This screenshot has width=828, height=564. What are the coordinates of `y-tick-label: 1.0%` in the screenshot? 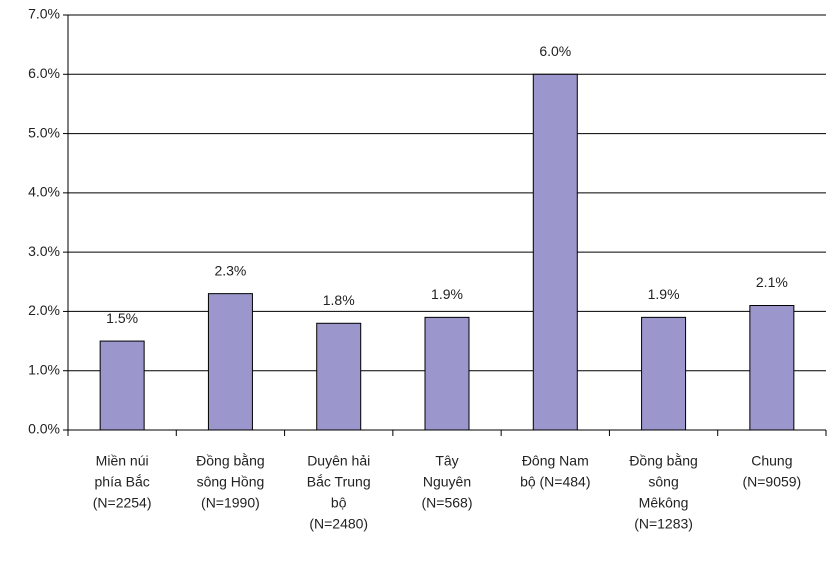 It's located at (44, 369).